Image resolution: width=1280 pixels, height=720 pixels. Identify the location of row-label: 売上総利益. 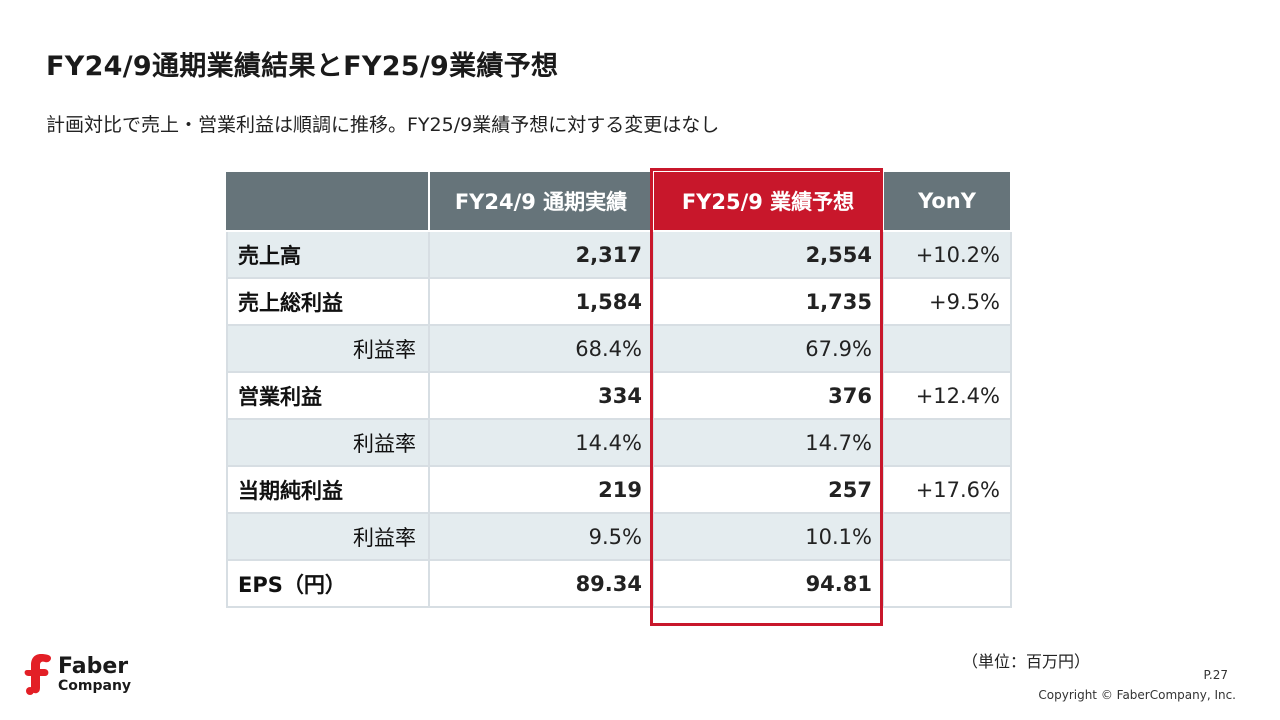
(328, 301).